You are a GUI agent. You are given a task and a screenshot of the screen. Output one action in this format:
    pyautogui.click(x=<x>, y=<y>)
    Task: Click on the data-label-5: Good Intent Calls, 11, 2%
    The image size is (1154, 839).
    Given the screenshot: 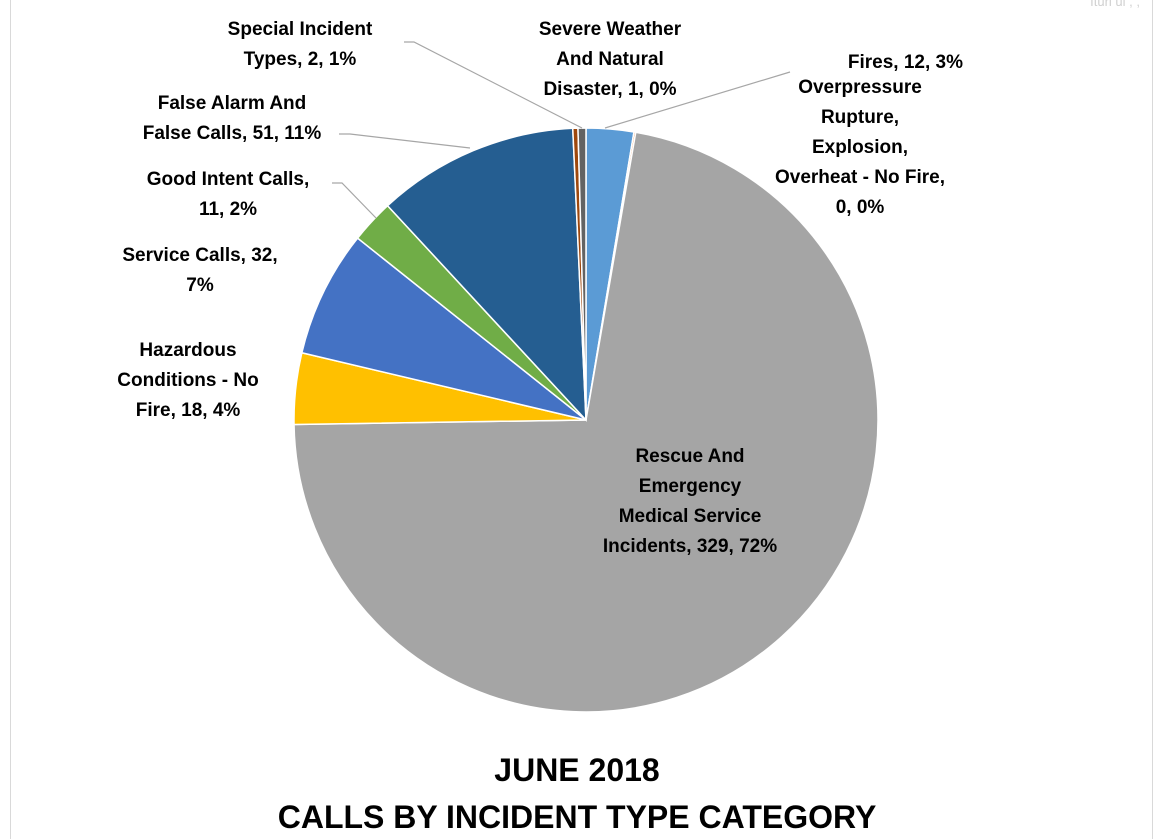 What is the action you would take?
    pyautogui.click(x=228, y=194)
    